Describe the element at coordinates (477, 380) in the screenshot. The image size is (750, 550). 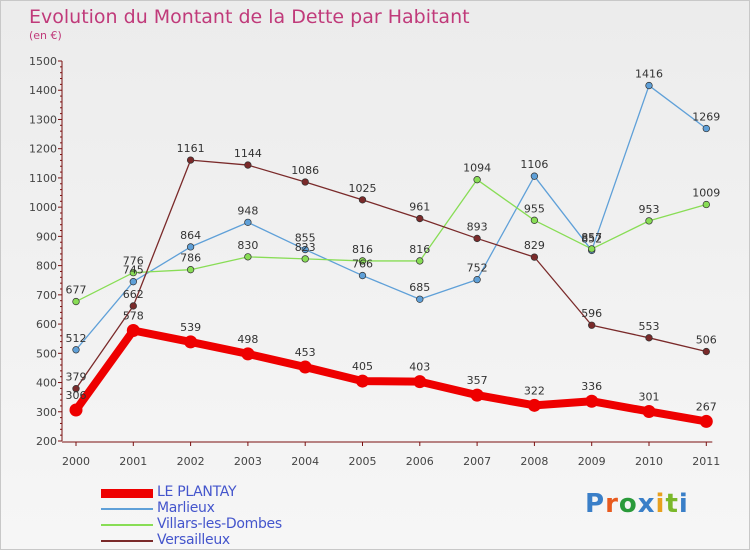
I see `data-label-le-plantay: 357` at that location.